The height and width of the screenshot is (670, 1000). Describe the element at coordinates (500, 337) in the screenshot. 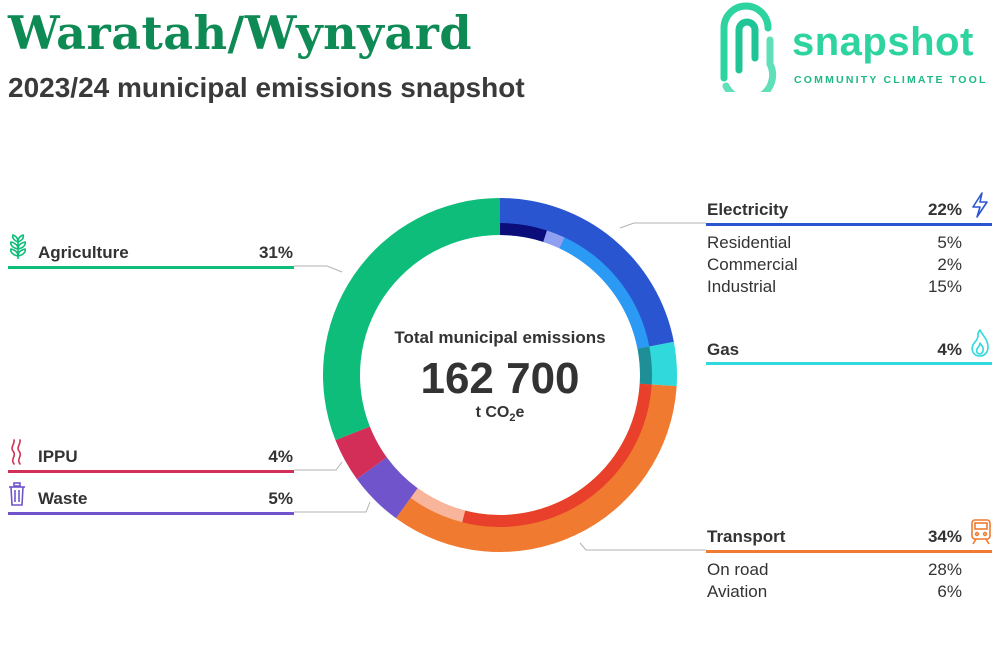

I see `total-label: Total municipal emissions` at that location.